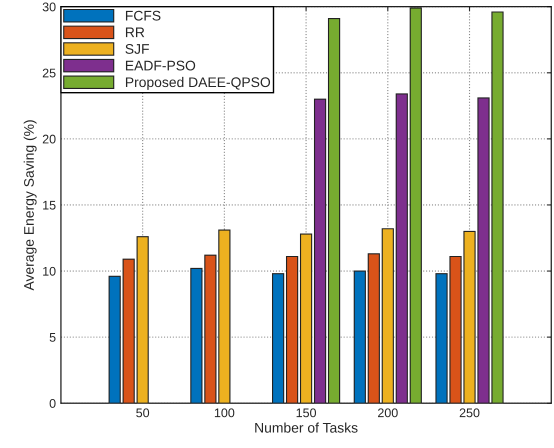  What do you see at coordinates (137, 49) in the screenshot?
I see `legend-label: SJF` at bounding box center [137, 49].